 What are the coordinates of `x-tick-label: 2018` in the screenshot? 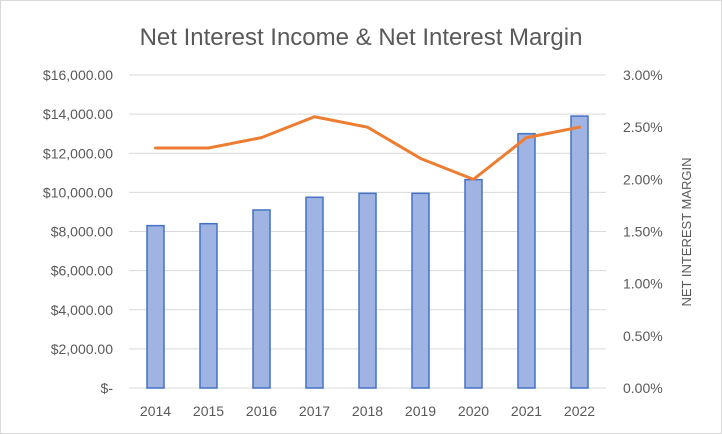 It's located at (367, 411).